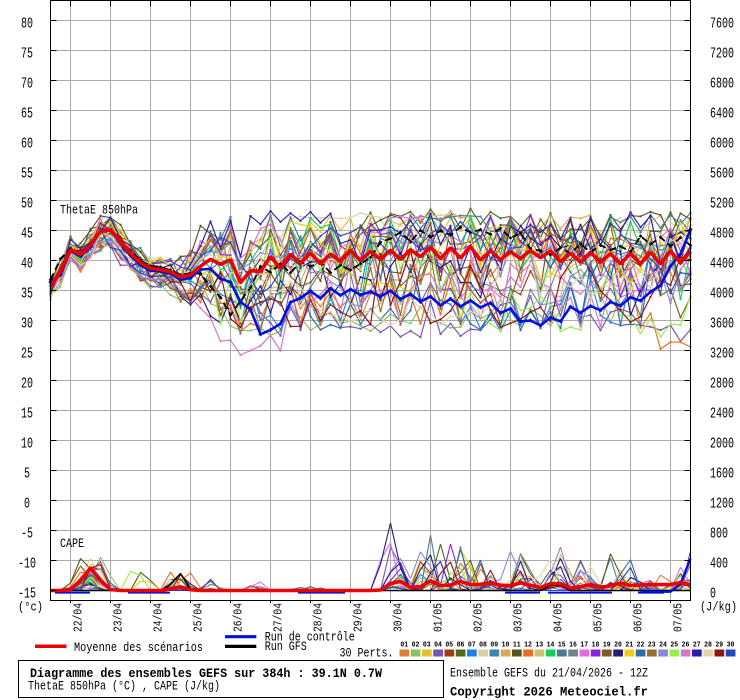  Describe the element at coordinates (722, 324) in the screenshot. I see `svg-text: 3600` at that location.